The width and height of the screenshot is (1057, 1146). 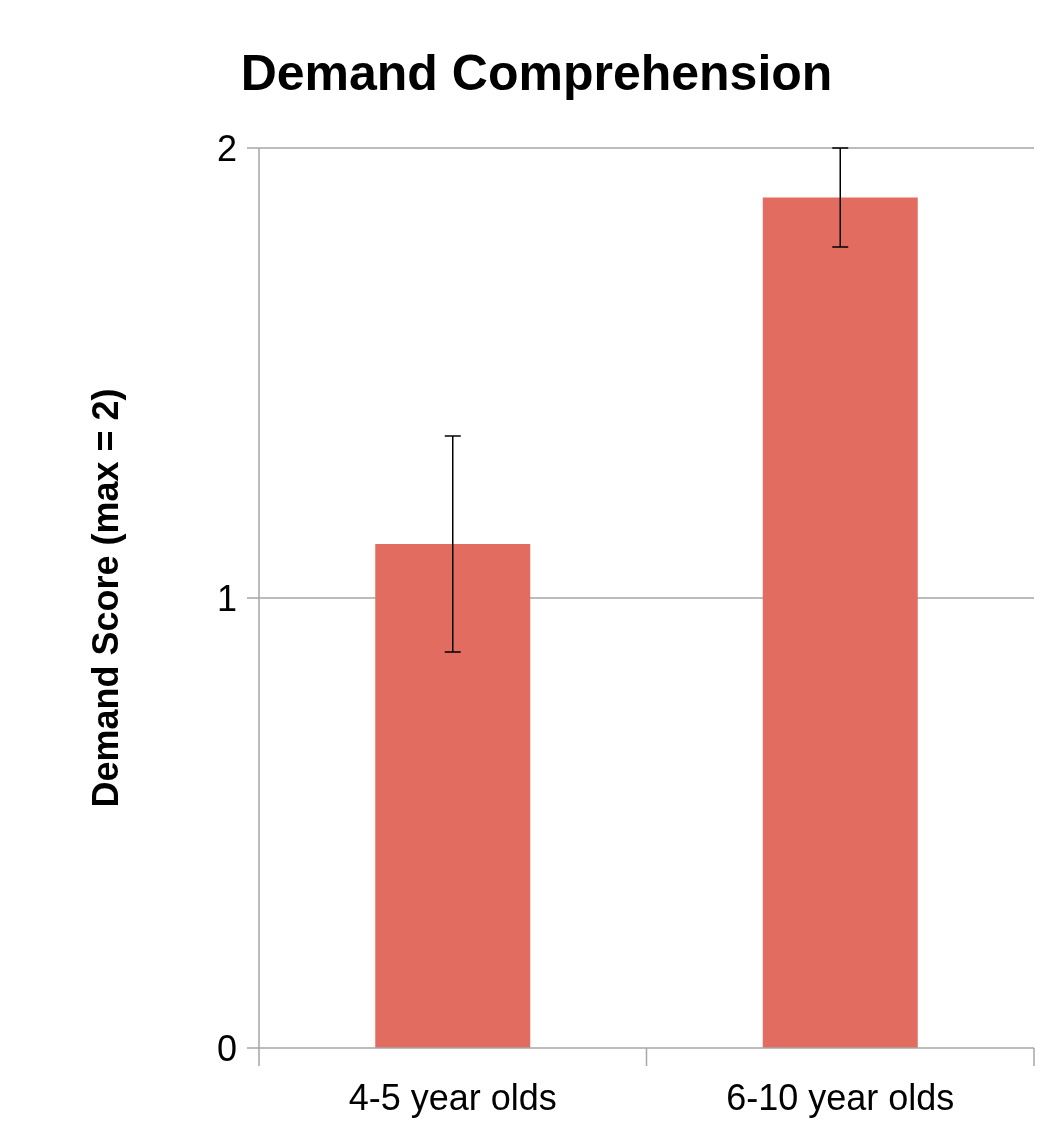 What do you see at coordinates (226, 598) in the screenshot?
I see `y-tick-label: 1` at bounding box center [226, 598].